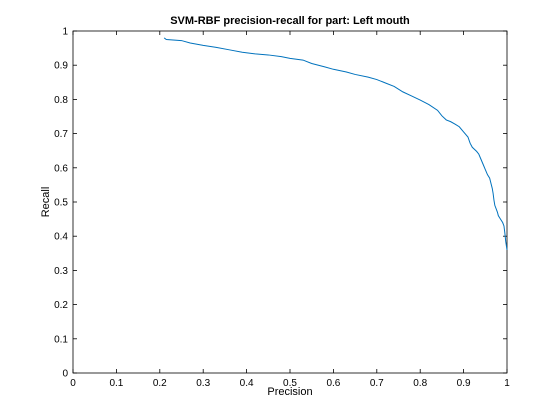  What do you see at coordinates (61, 237) in the screenshot?
I see `y-tick-label: 0.4` at bounding box center [61, 237].